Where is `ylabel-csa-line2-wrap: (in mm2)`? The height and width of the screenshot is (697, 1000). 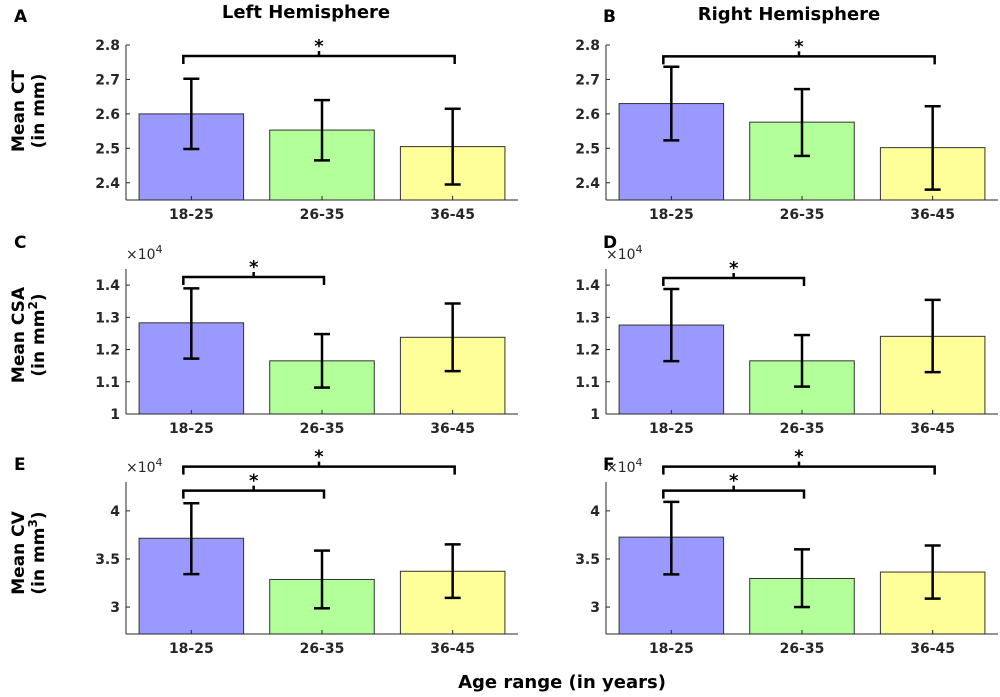 ylabel-csa-line2-wrap: (in mm2) is located at coordinates (37, 334).